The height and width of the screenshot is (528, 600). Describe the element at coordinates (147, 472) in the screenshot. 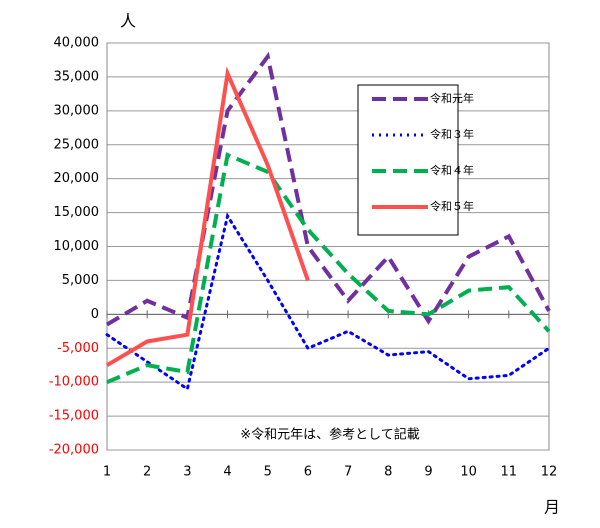

I see `x-tick-label: 2` at that location.